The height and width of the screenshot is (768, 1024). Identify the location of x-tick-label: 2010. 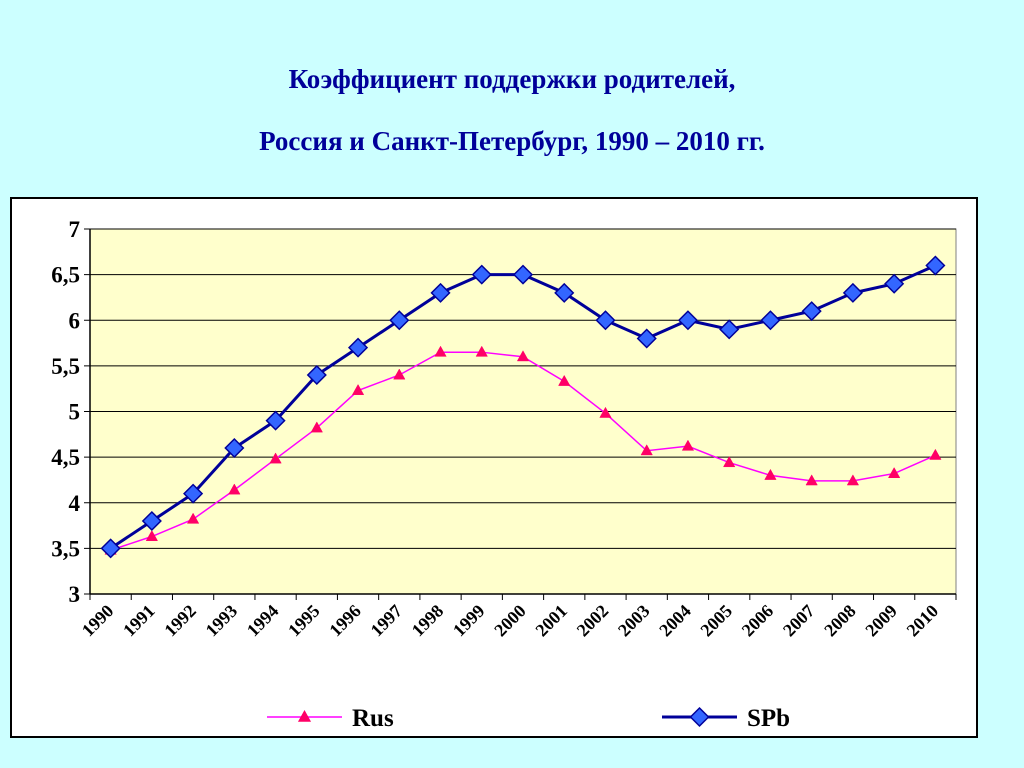
(923, 621).